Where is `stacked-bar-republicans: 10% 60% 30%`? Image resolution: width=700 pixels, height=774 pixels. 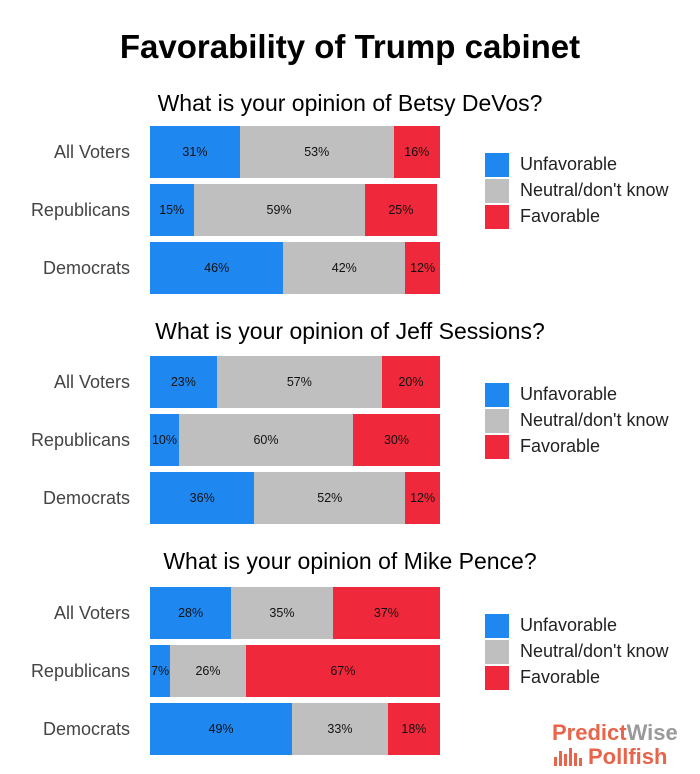 stacked-bar-republicans: 10% 60% 30% is located at coordinates (295, 440).